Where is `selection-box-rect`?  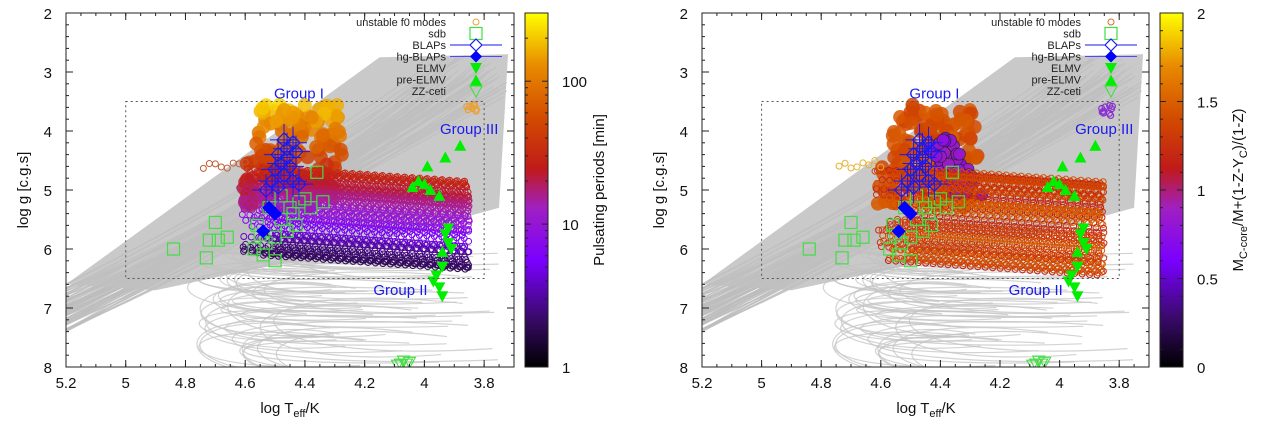
selection-box-rect is located at coordinates (305, 190).